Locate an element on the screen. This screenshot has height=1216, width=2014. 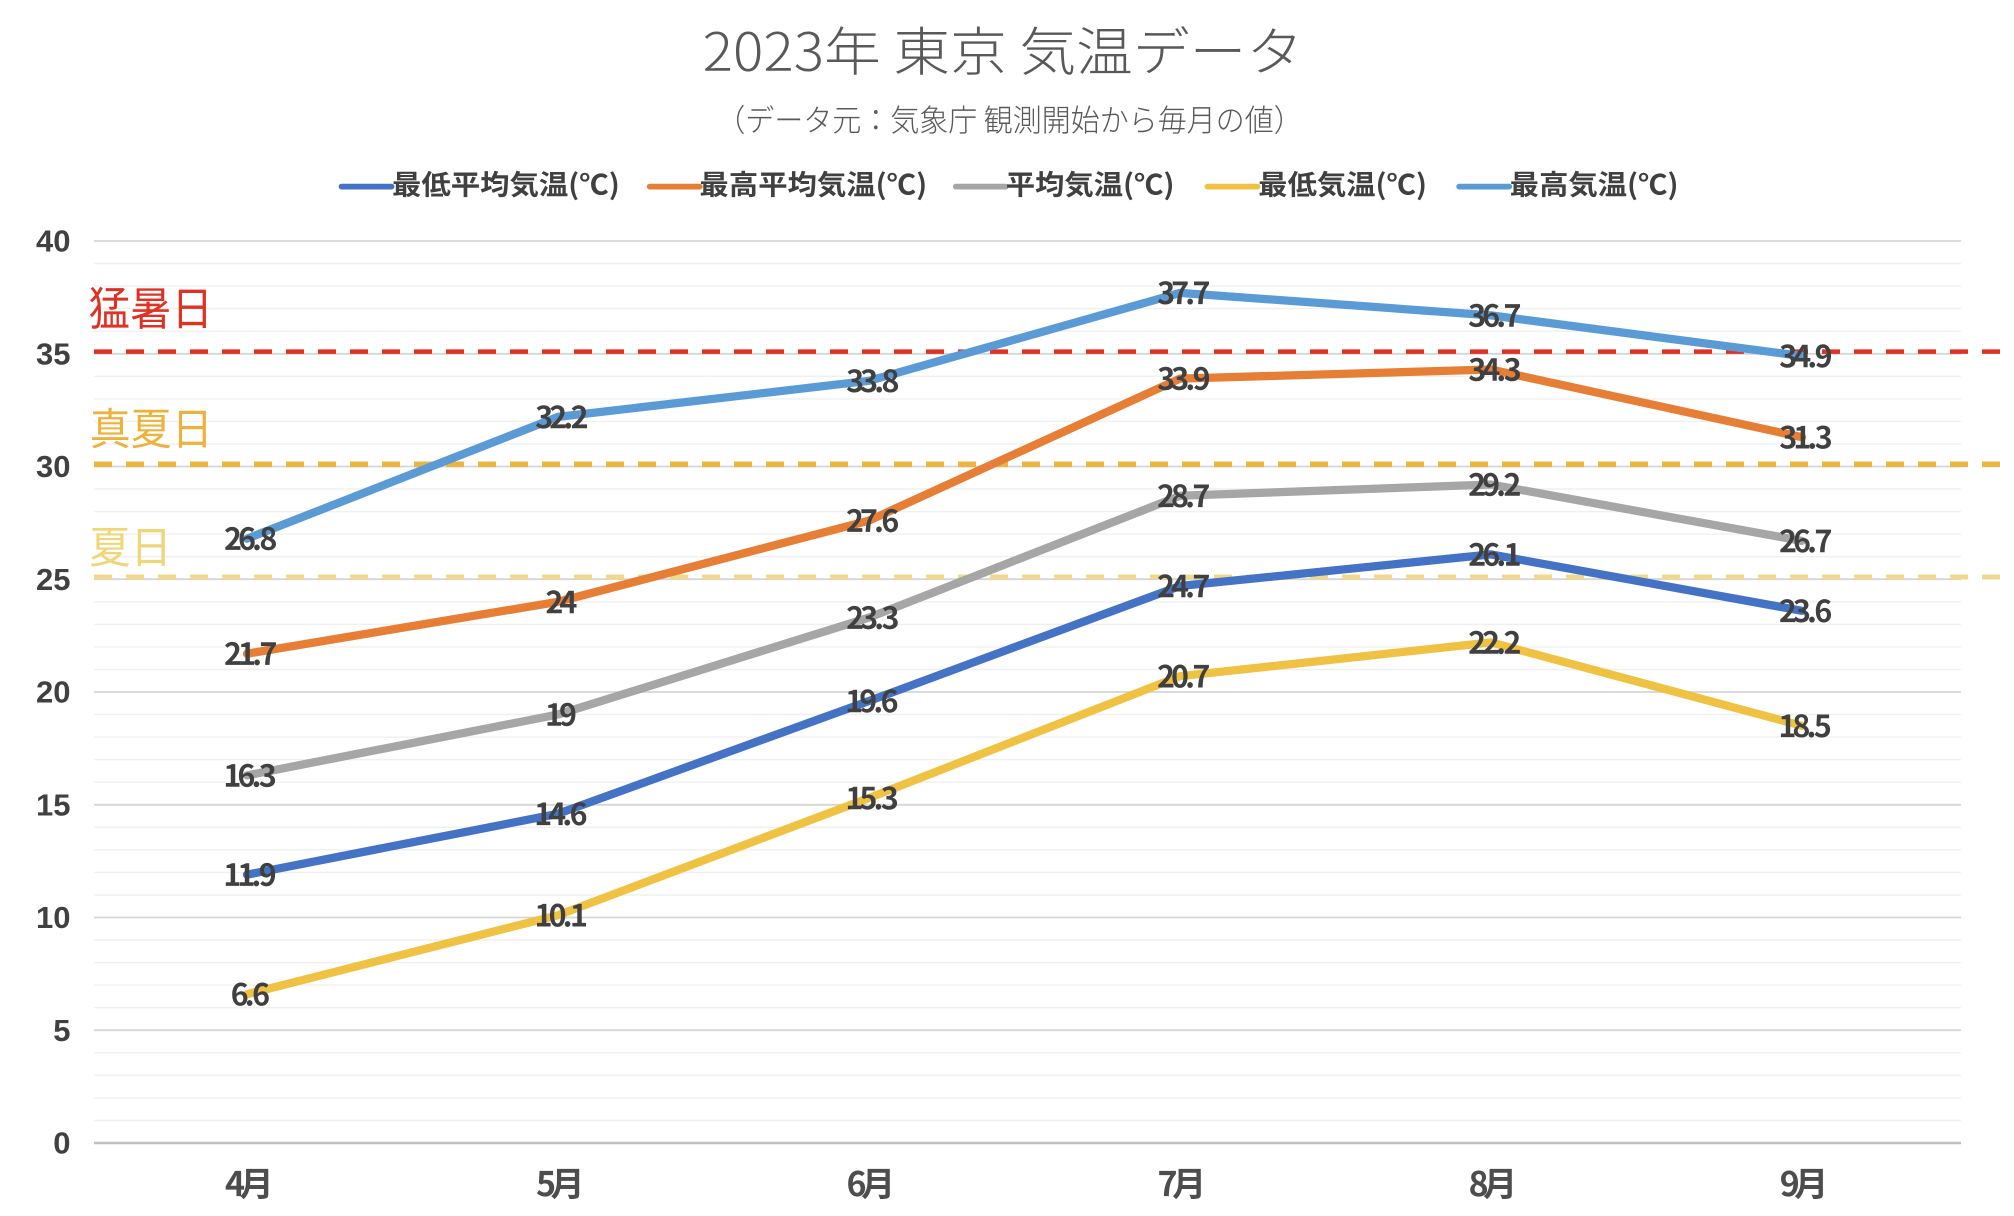
svg-text: 35 is located at coordinates (53, 353).